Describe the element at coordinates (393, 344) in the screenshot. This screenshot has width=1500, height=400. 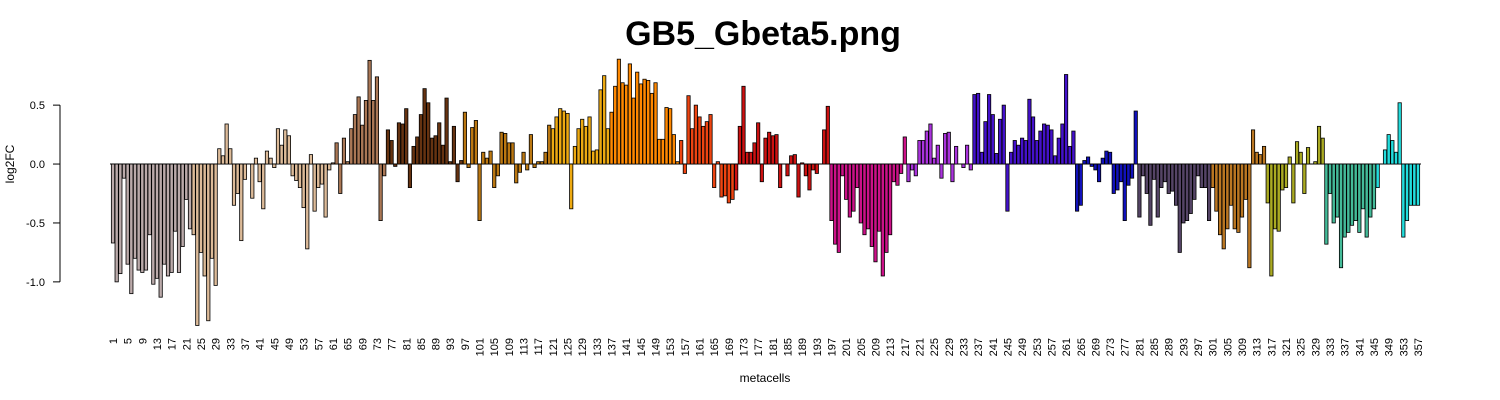
I see `x-tick-label: 77` at that location.